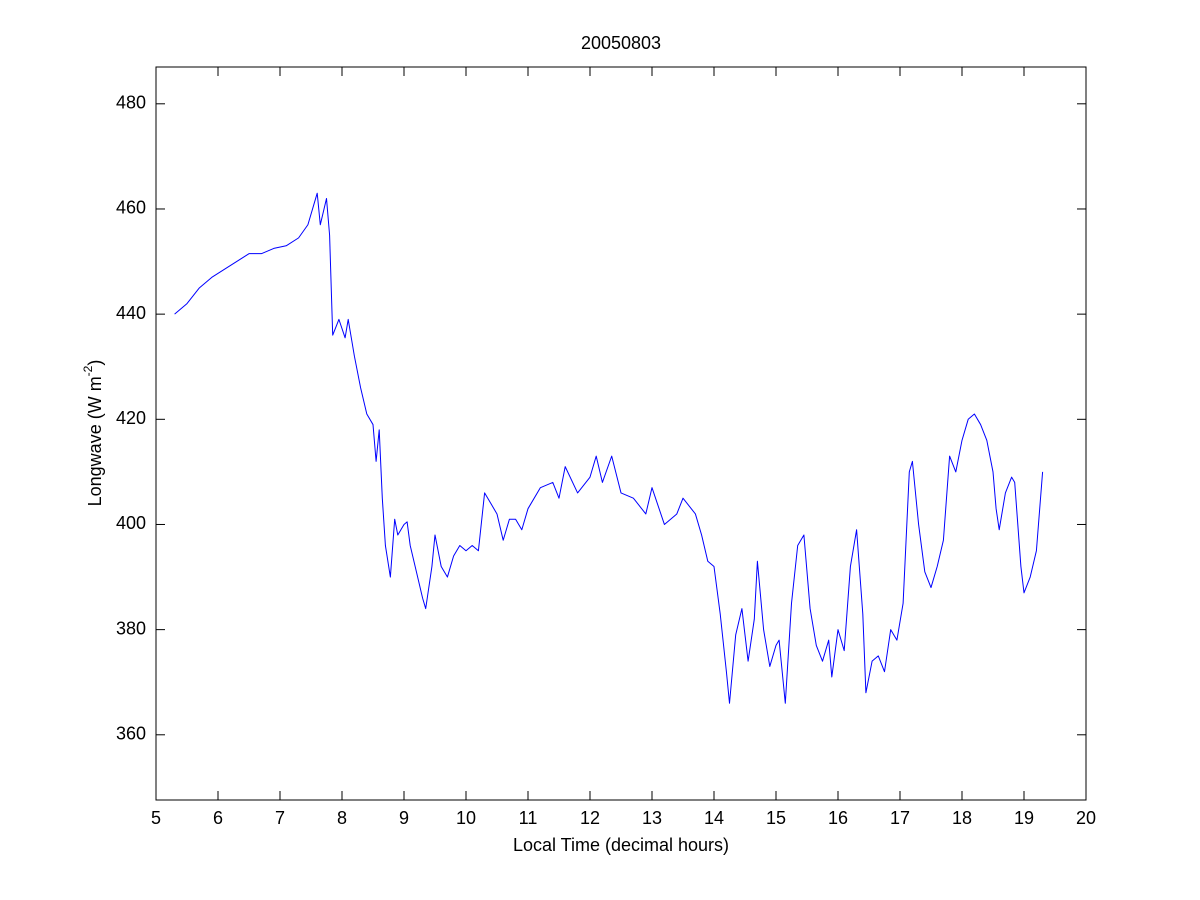 This screenshot has width=1200, height=900. What do you see at coordinates (776, 818) in the screenshot?
I see `x-tick-label: 15` at bounding box center [776, 818].